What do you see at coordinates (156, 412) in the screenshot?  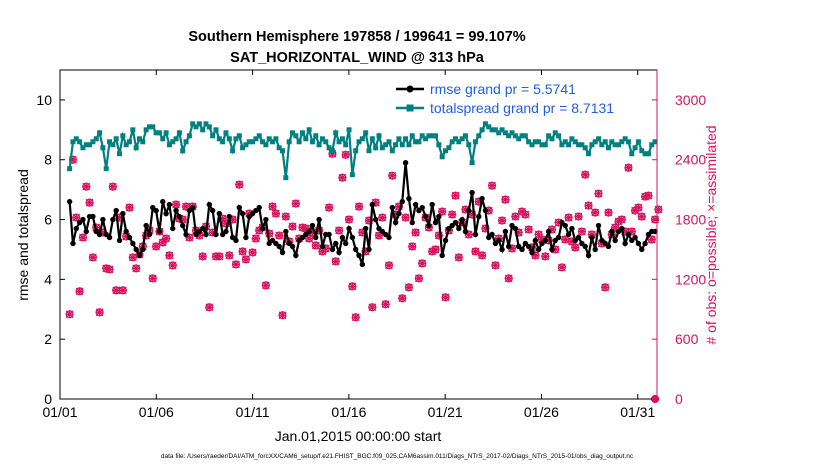 I see `x-tick-label: 01/06` at bounding box center [156, 412].